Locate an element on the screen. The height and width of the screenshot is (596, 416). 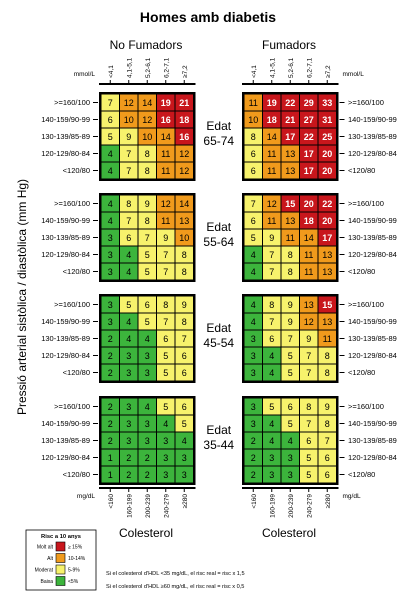
risk-grid-smokers-2: 4 8 9 13 15 4 7 9 12 13 3 6 7 9 11 3 4 5 7 8 3 4 5 7 8 is located at coordinates (290, 338).